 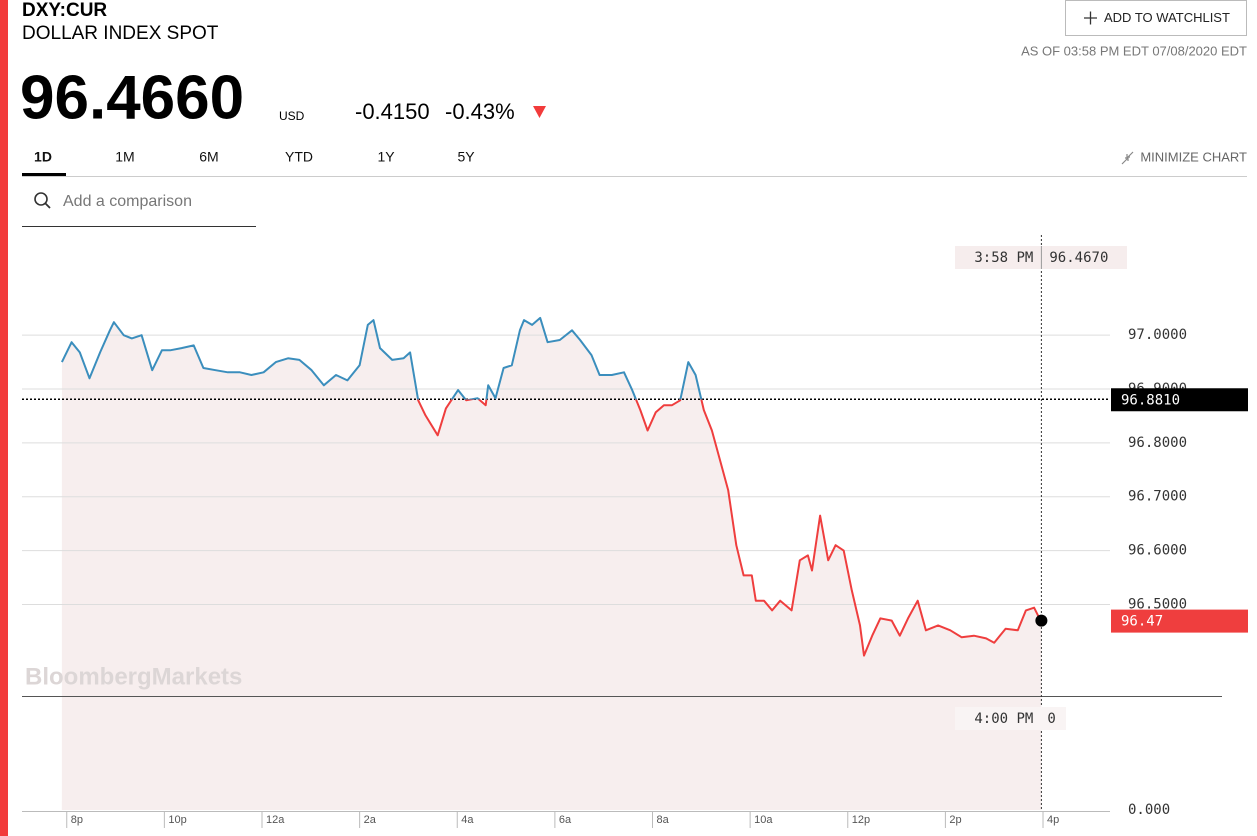 I want to click on search-icon-handle, so click(x=47, y=205).